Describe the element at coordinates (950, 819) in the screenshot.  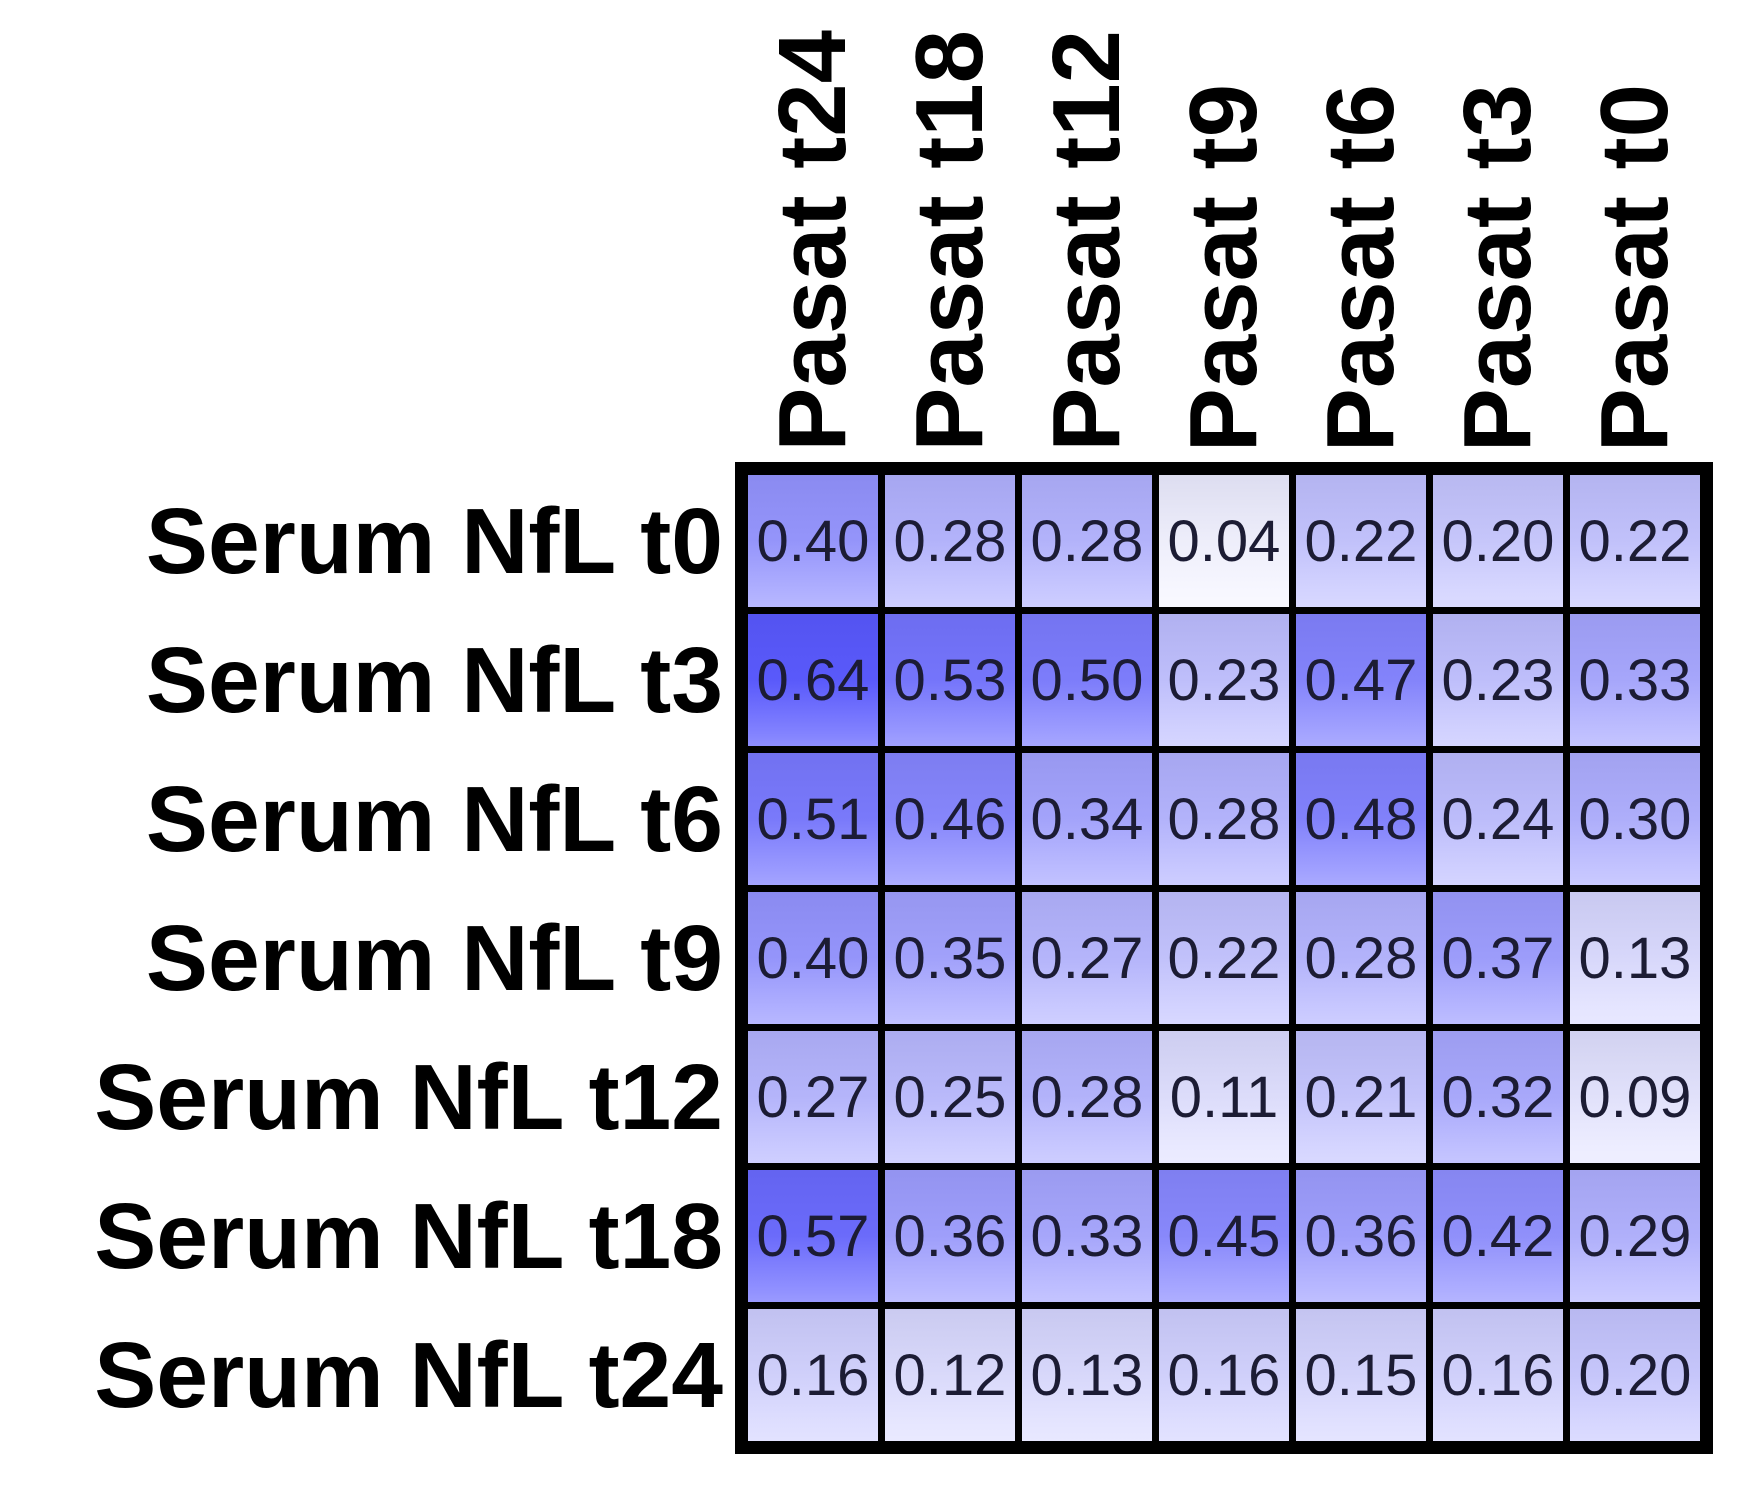
I see `heatmap-cell: 0.46` at that location.